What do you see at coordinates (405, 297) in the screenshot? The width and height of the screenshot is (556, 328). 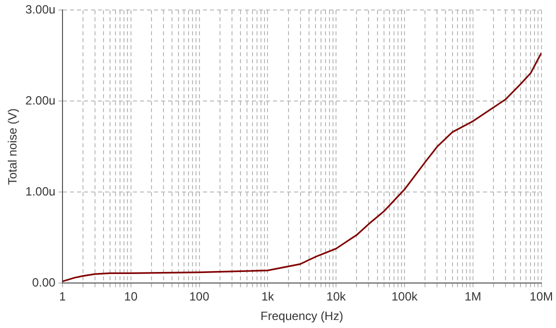 I see `x-tick-label: 100k` at bounding box center [405, 297].